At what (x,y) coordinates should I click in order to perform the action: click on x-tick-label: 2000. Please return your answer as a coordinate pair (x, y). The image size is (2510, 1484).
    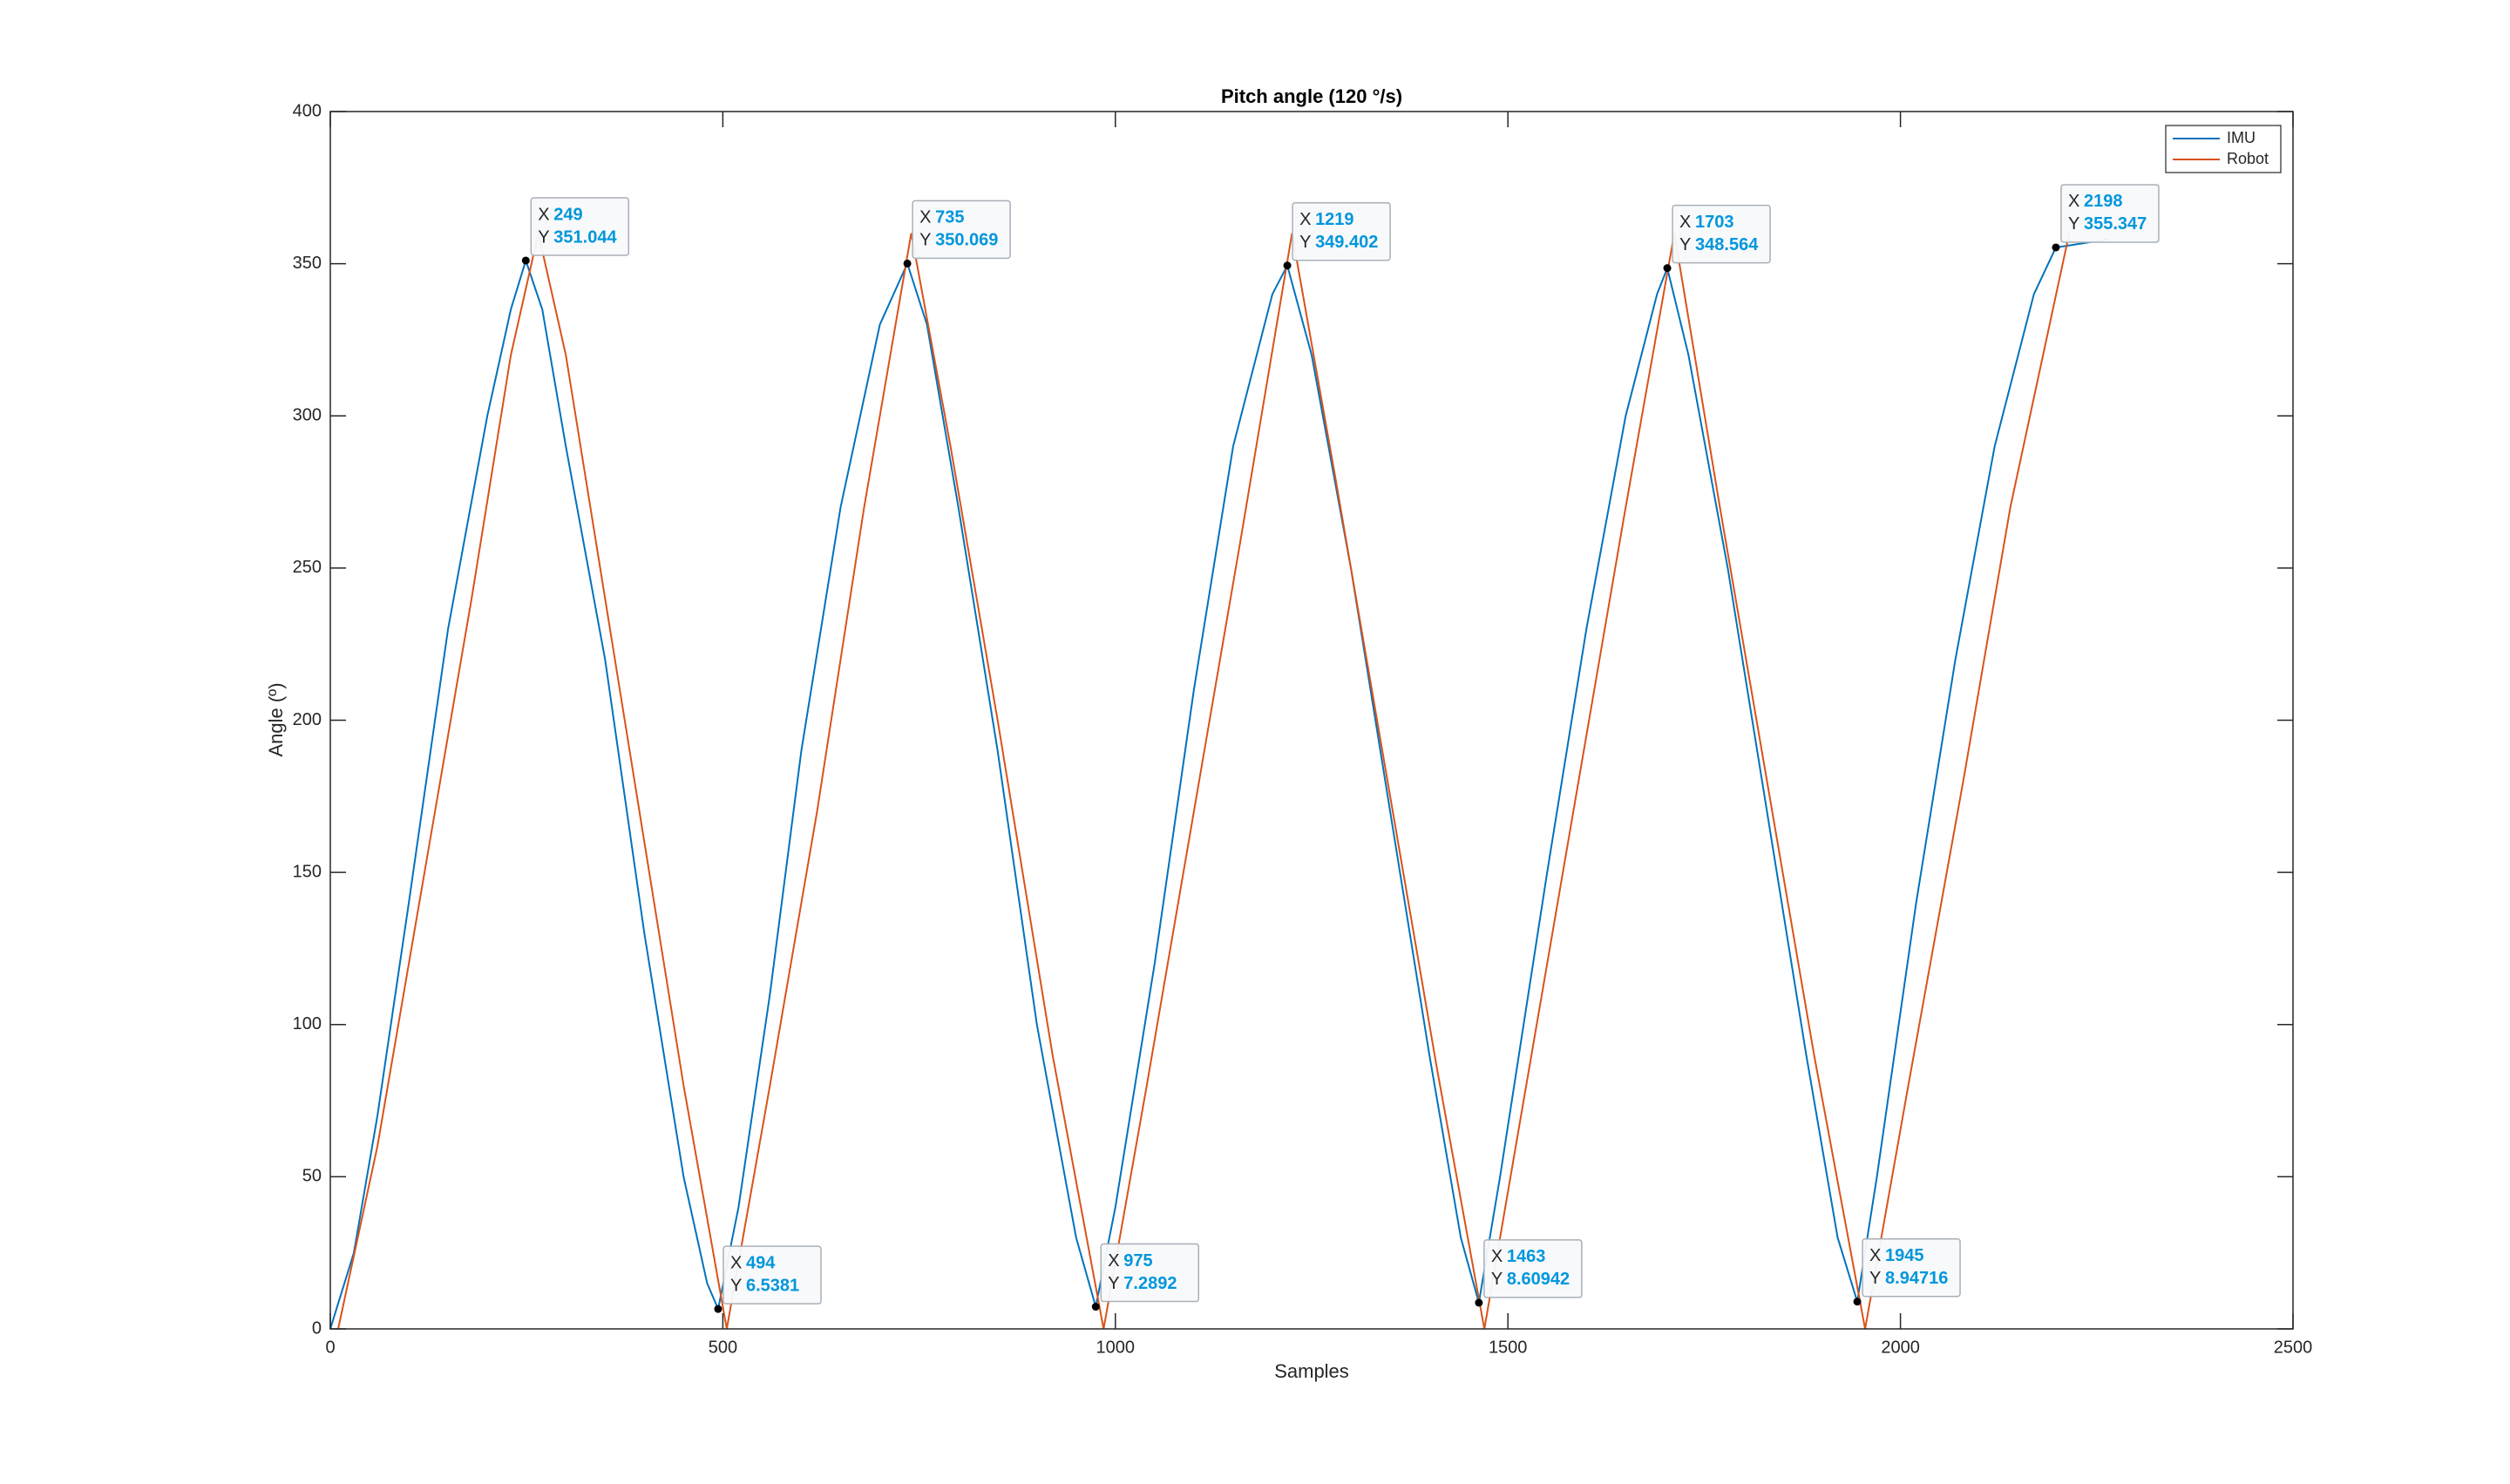
    Looking at the image, I should click on (1901, 1347).